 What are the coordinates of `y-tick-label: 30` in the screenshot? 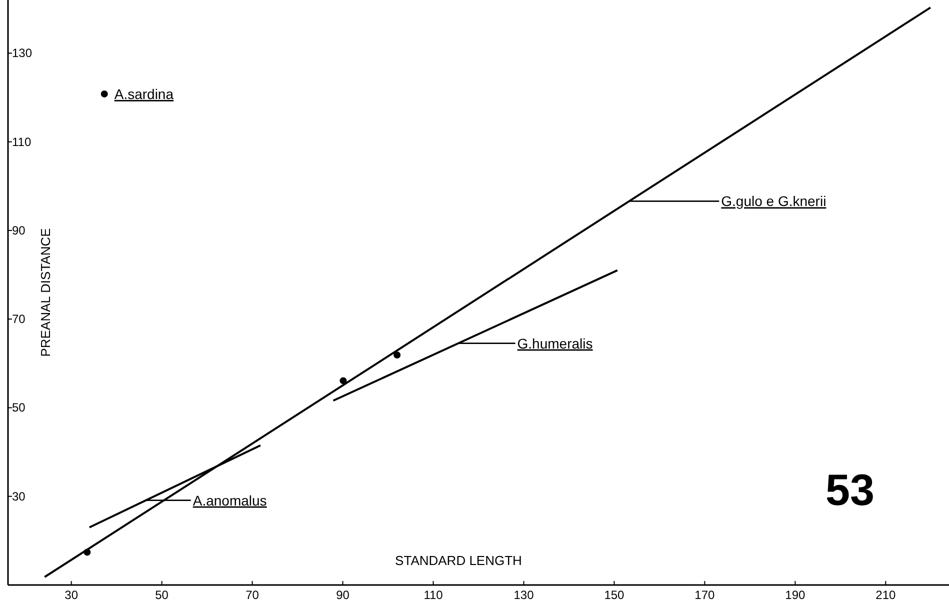 It's located at (19, 496).